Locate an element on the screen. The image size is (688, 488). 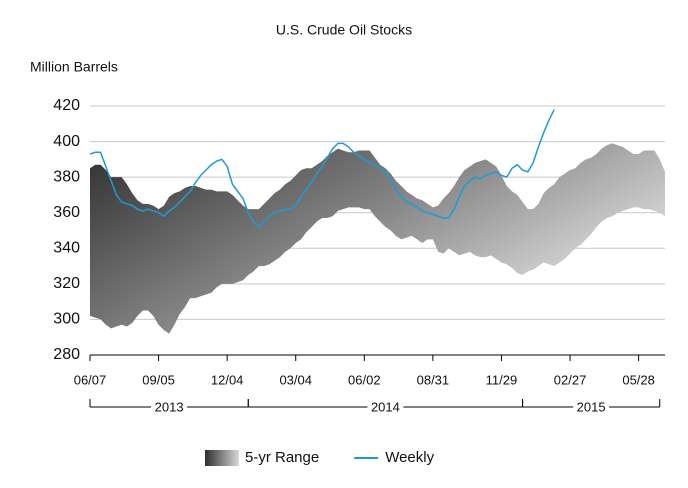
x-tick-label: 05/28 is located at coordinates (638, 379).